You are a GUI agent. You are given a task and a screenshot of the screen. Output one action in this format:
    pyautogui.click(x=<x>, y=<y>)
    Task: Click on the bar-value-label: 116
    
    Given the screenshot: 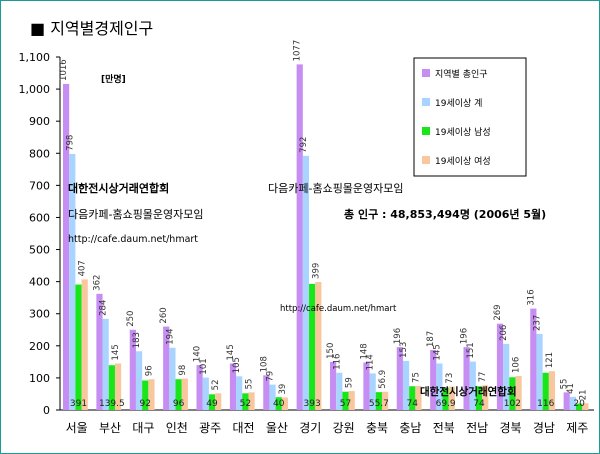 What is the action you would take?
    pyautogui.click(x=337, y=362)
    